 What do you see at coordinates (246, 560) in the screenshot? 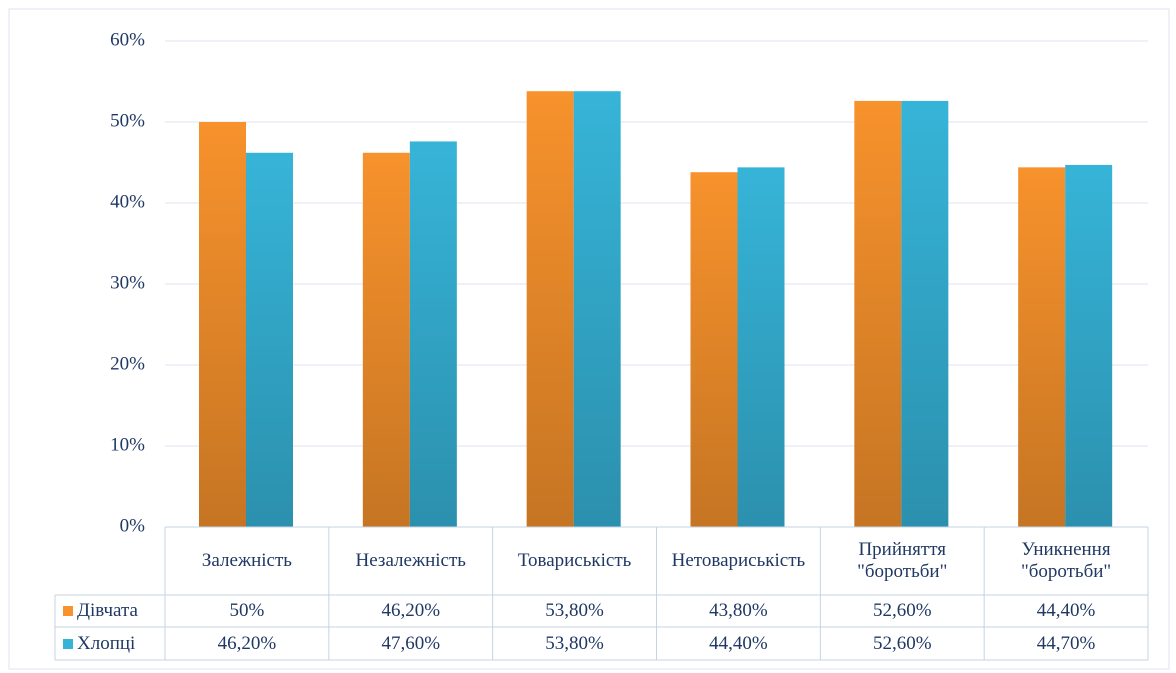
I see `x-tick-label: Залежність` at bounding box center [246, 560].